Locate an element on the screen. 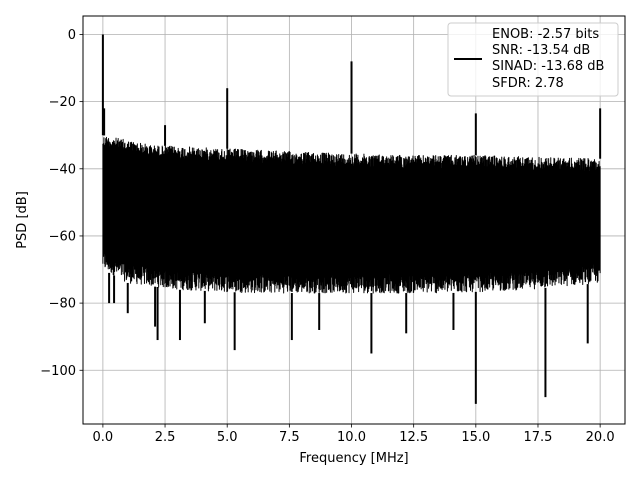 The image size is (640, 480). legend-entry-sinad: SINAD: -13.68 dB is located at coordinates (548, 66).